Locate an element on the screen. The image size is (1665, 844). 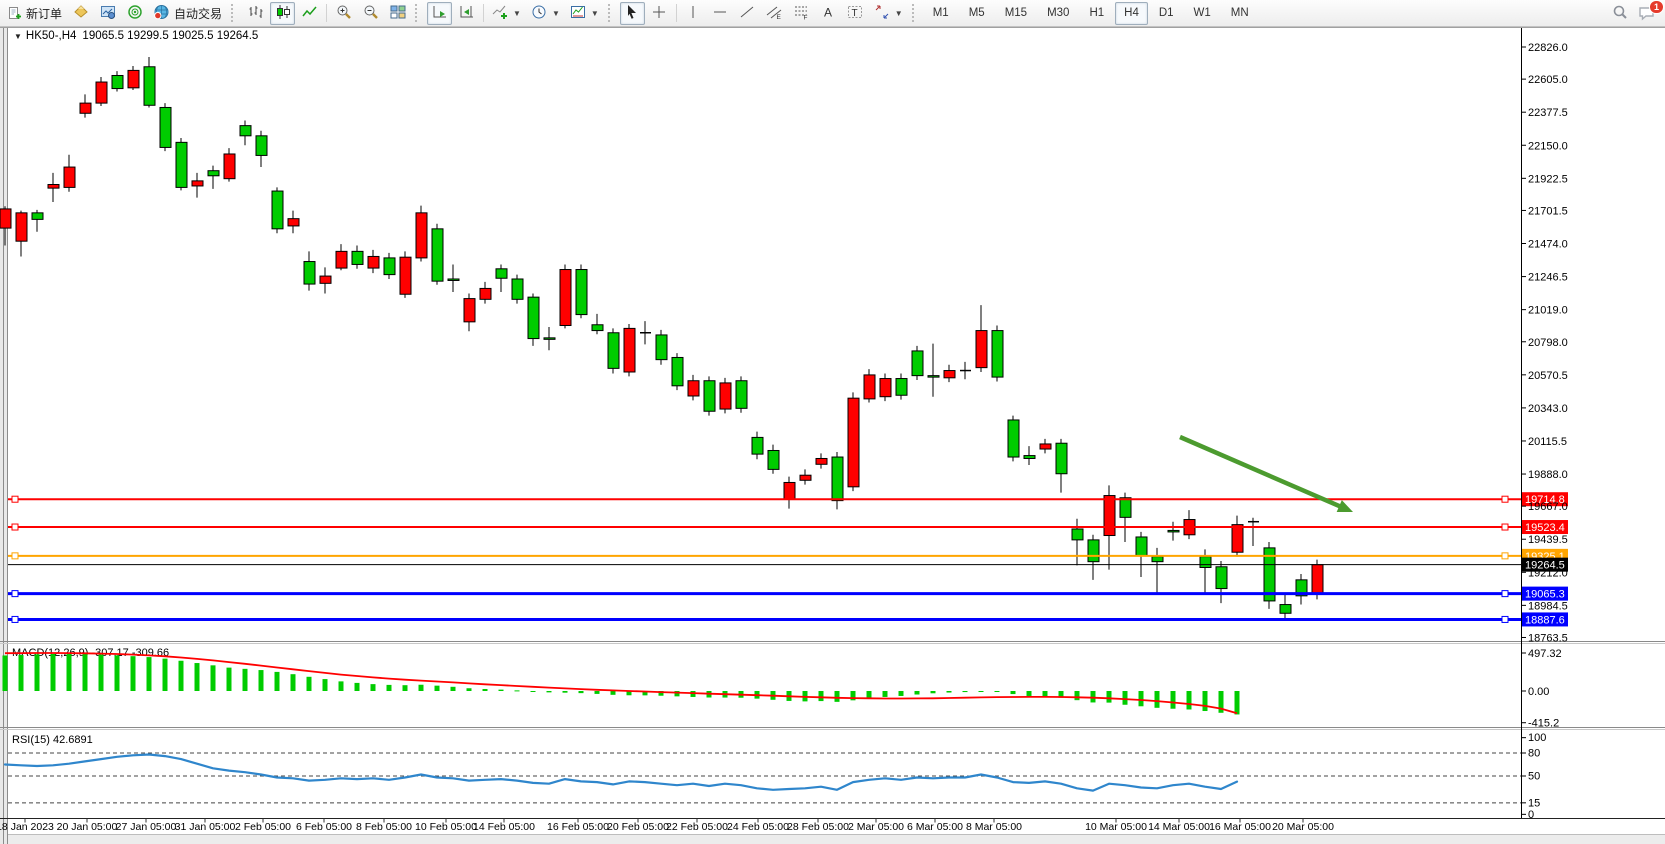
data-window-icon is located at coordinates (135, 13).